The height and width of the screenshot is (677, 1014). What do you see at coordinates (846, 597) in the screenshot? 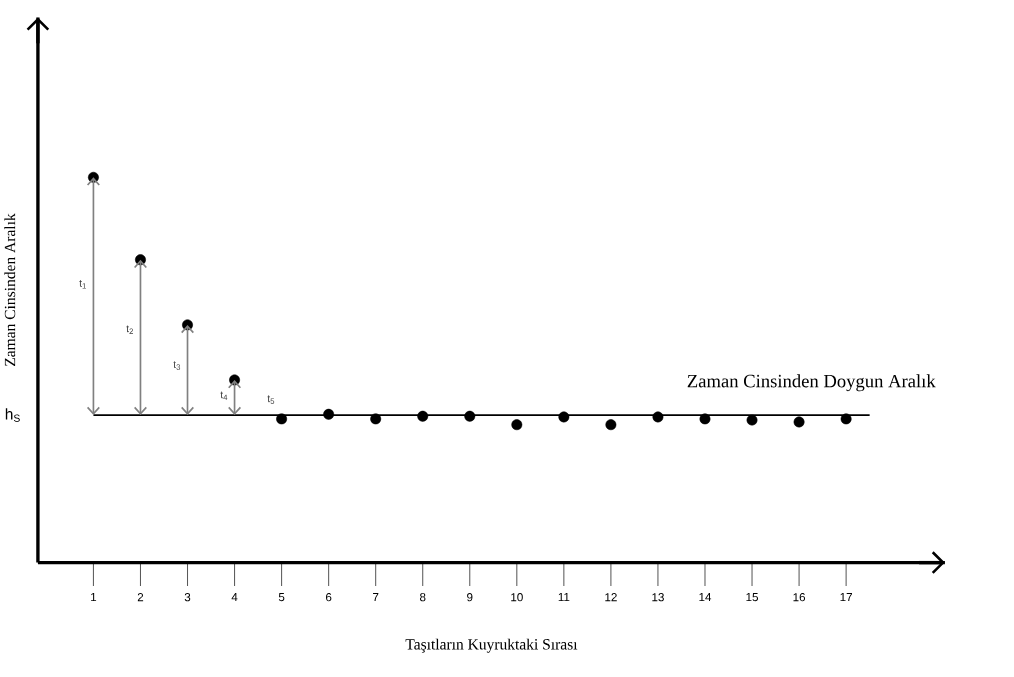
I see `x-tick-label: 17` at bounding box center [846, 597].